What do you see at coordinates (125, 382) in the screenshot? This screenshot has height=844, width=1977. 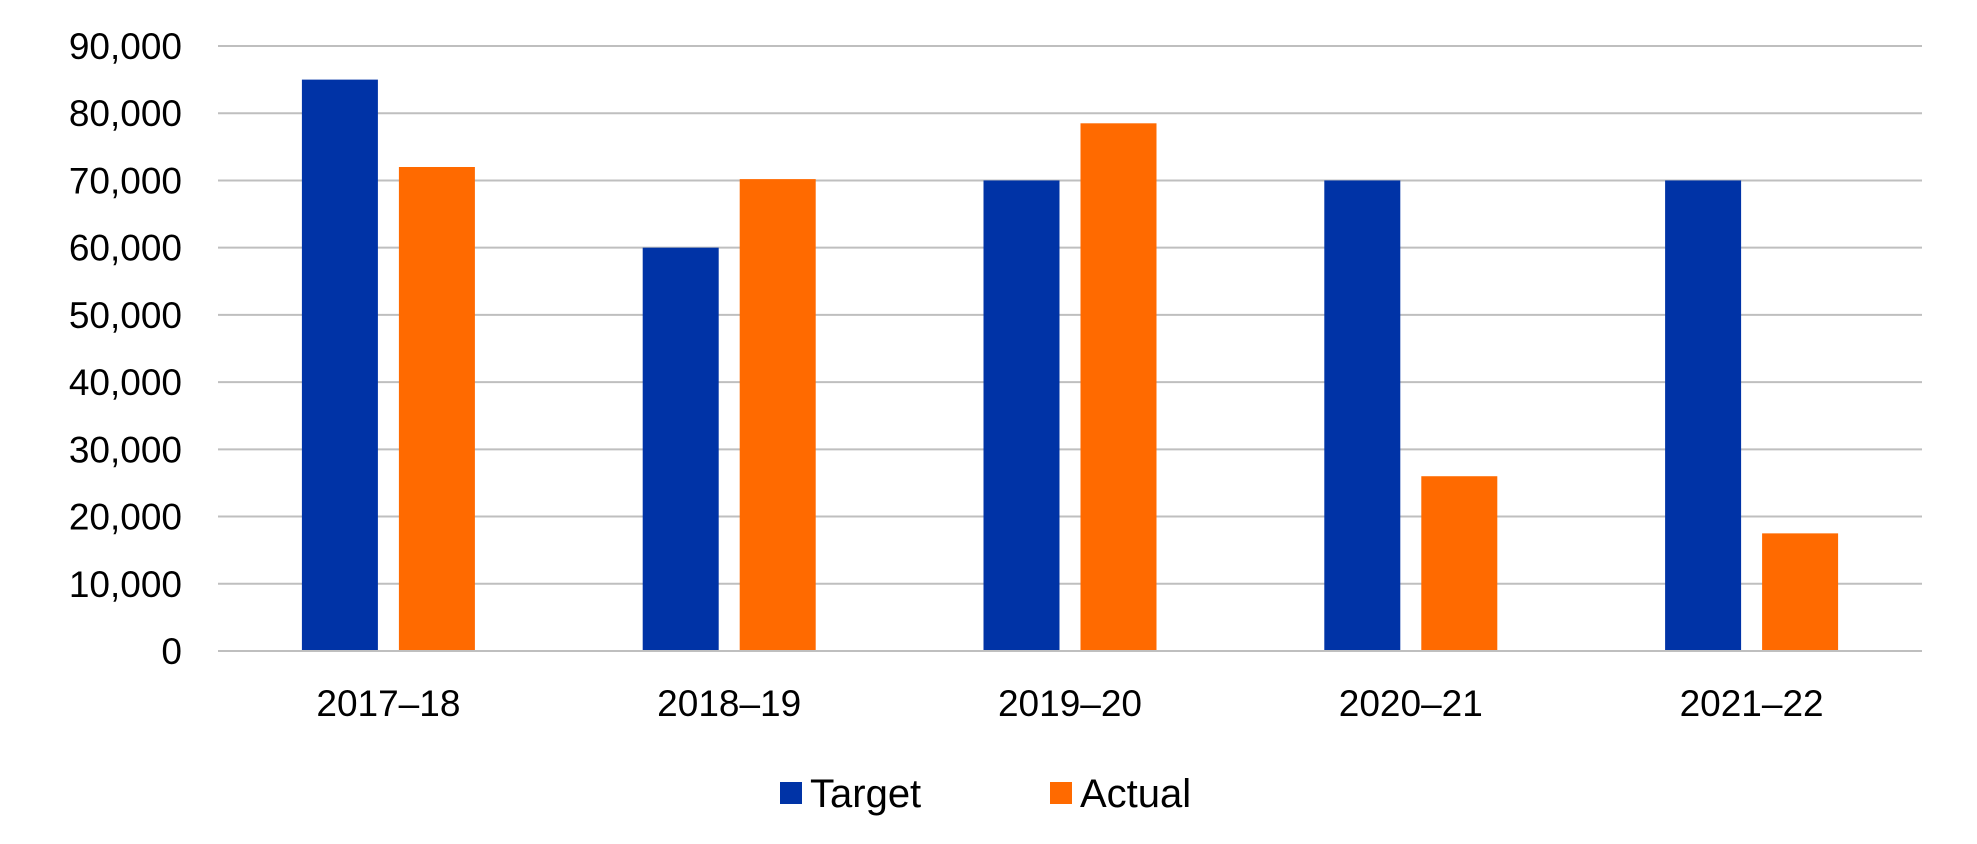 I see `y-tick-label: 40,000` at bounding box center [125, 382].